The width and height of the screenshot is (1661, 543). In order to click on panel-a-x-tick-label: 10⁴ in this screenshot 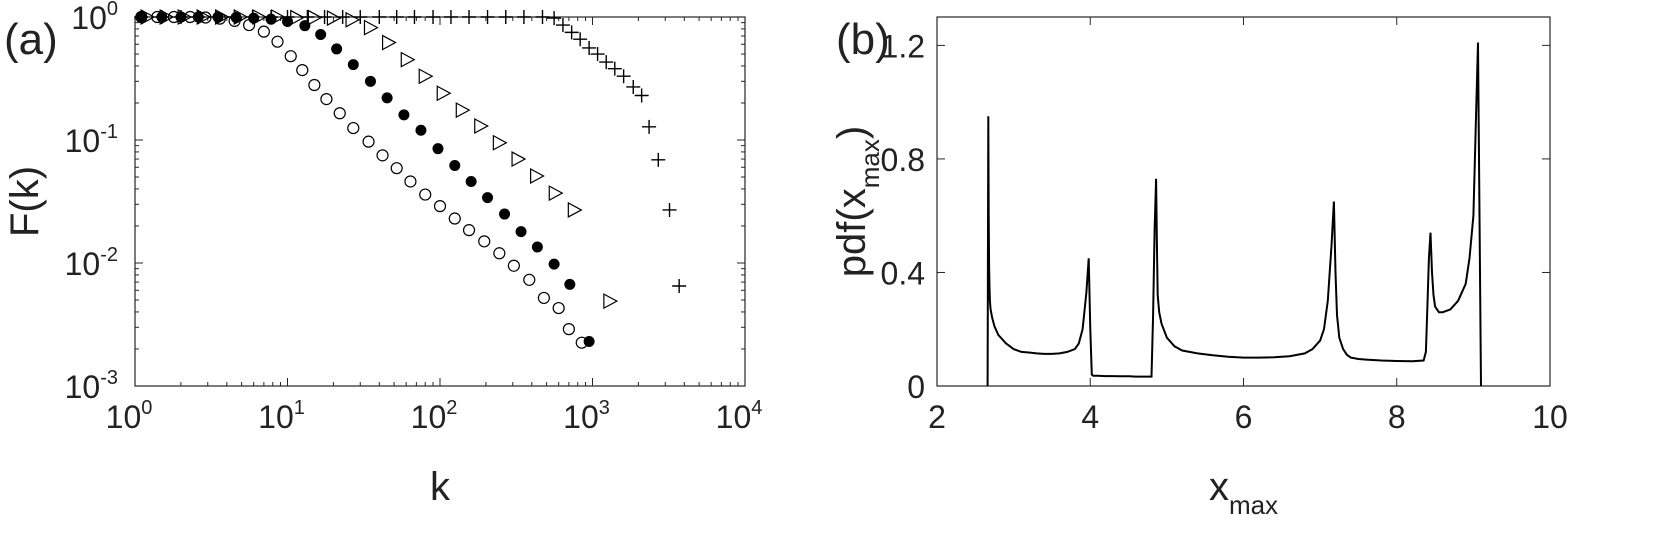, I will do `click(739, 416)`.